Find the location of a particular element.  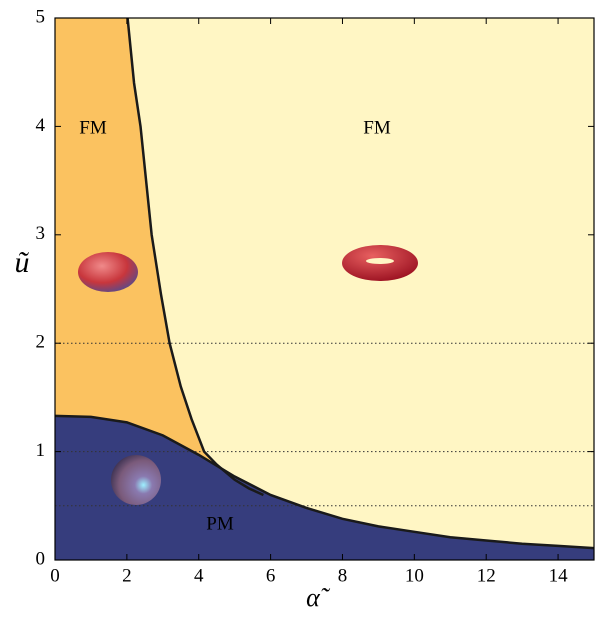

x-tick-label: 10 is located at coordinates (414, 575).